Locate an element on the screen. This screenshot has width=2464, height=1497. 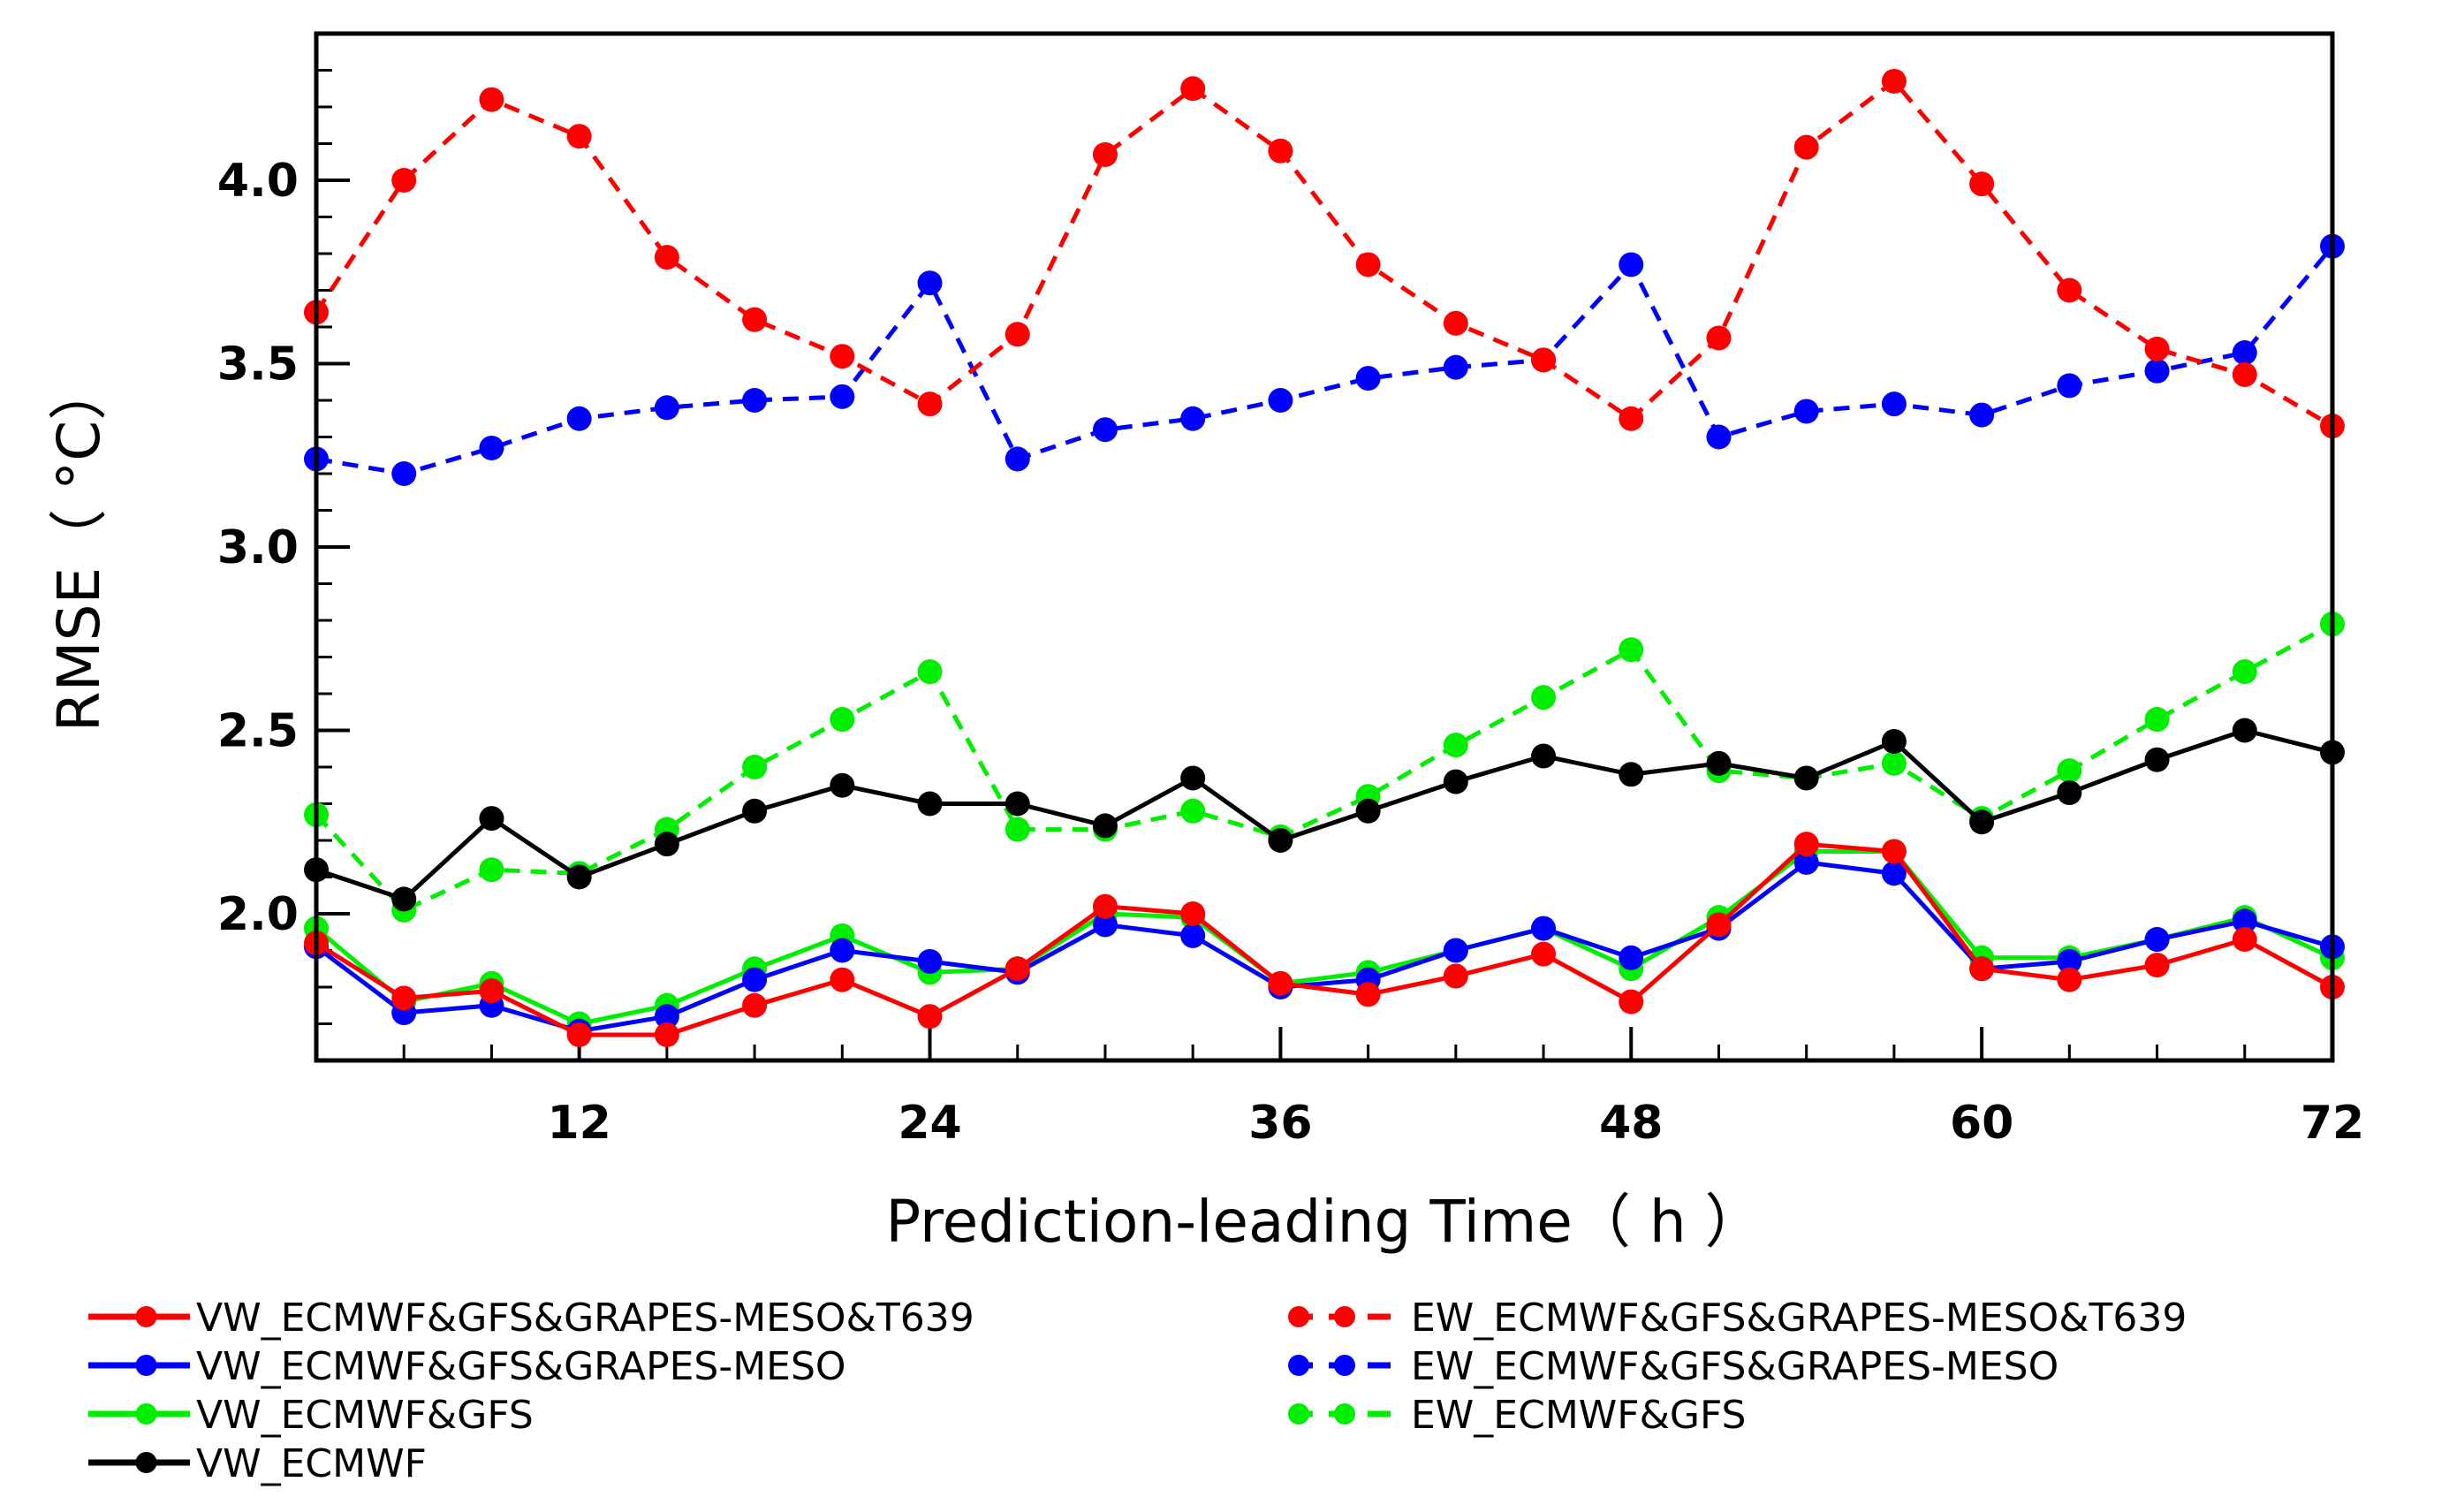
y-tick-label: 2.0 is located at coordinates (258, 915).